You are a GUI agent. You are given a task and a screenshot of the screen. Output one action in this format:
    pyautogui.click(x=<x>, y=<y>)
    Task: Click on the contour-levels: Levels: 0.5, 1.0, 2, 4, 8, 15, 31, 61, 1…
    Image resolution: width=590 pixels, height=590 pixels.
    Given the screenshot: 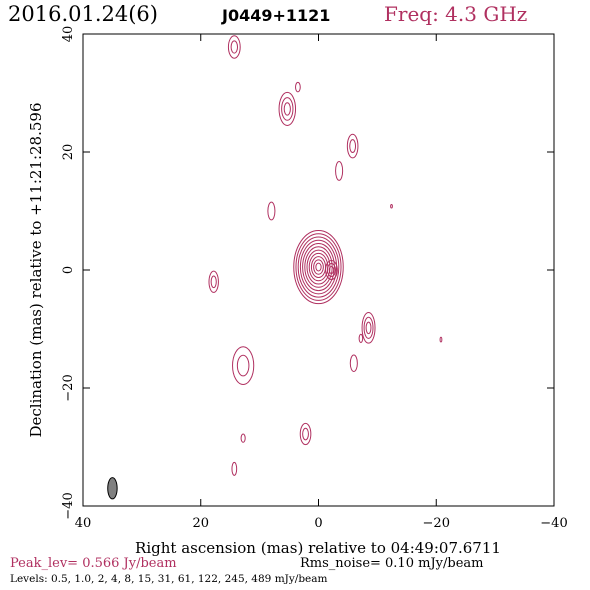 What is the action you would take?
    pyautogui.click(x=169, y=579)
    